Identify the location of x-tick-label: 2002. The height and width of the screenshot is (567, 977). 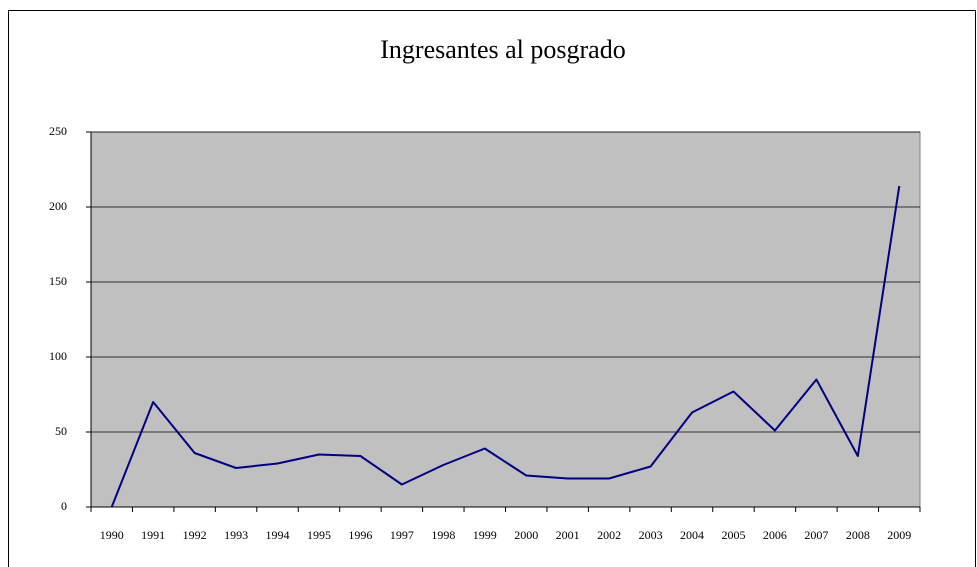
(609, 535).